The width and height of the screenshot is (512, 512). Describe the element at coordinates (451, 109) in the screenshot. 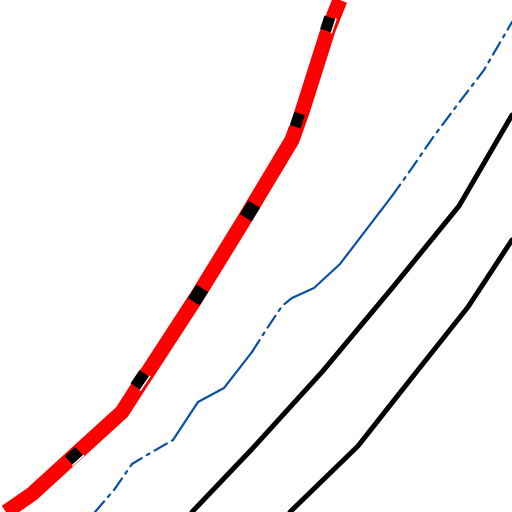

I see `waterway-dashdot-upper` at that location.